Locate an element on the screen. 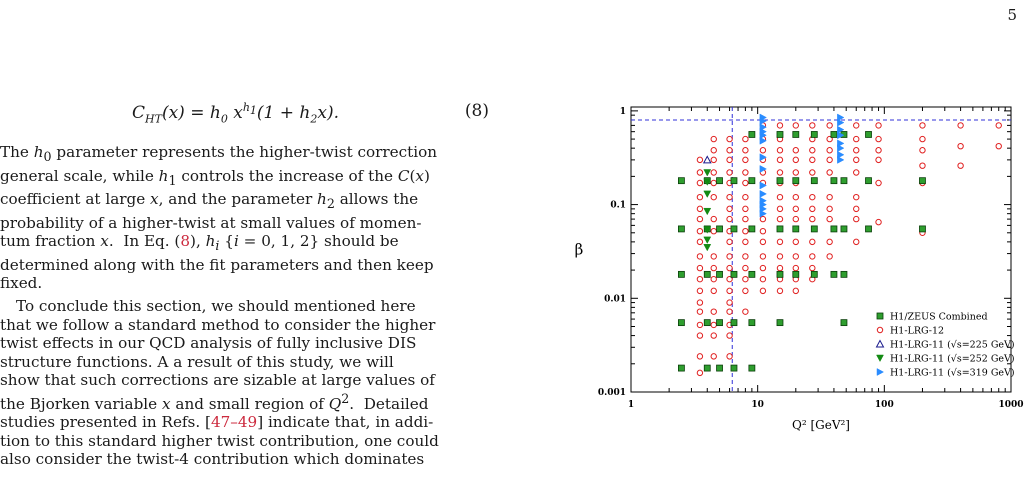 This screenshot has height=497, width=1031. legend-label: H1-LRG-11 (√s=252 GeV) is located at coordinates (952, 359).